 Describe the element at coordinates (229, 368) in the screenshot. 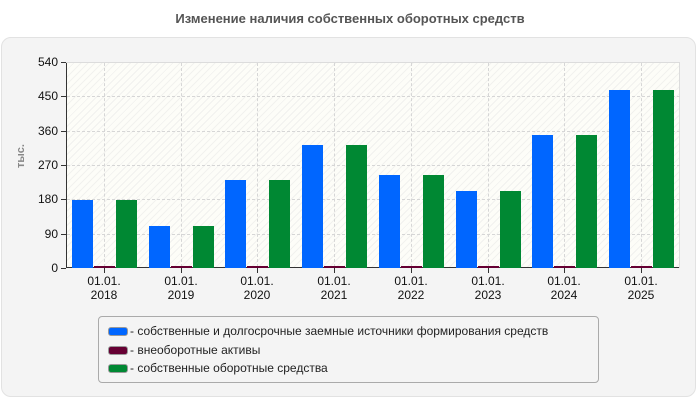

I see `legend-label: - собственные оборотные средства` at that location.